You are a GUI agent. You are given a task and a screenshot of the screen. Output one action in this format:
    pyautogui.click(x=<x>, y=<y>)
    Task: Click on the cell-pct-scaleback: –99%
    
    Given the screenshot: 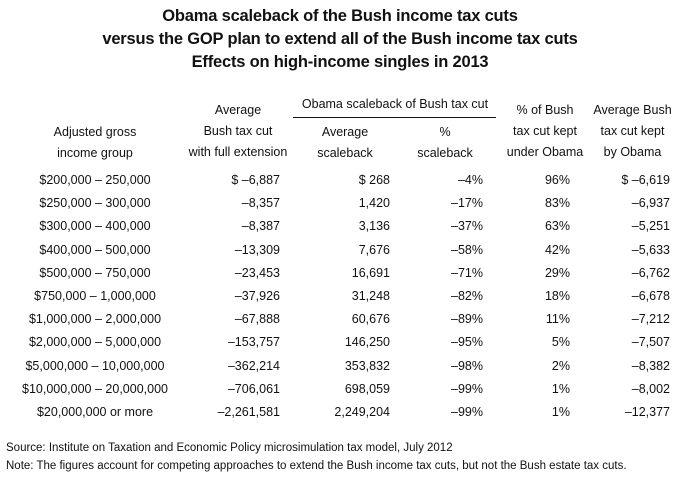 What is the action you would take?
    pyautogui.click(x=467, y=388)
    